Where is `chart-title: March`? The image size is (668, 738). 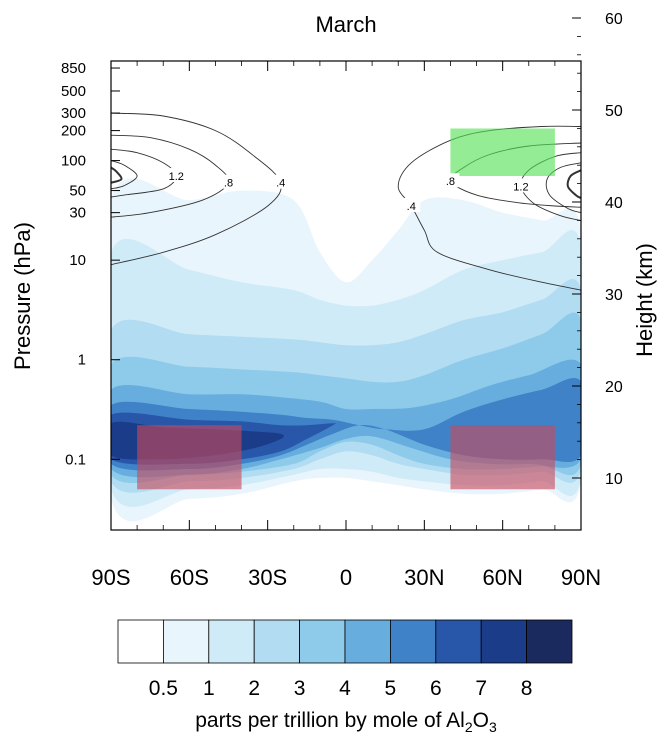 chart-title: March is located at coordinates (345, 24).